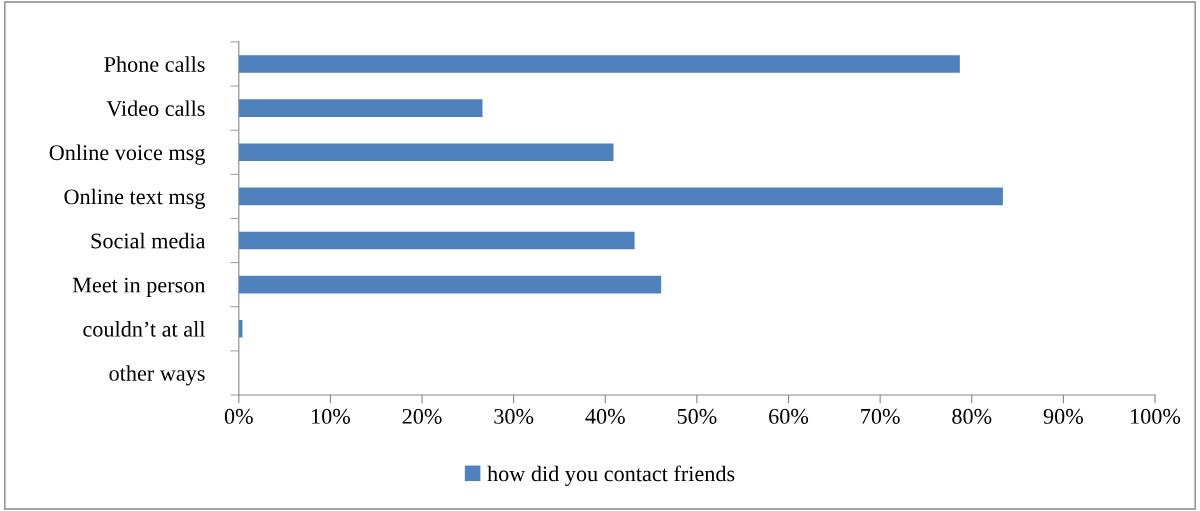 The image size is (1200, 511). I want to click on y-tick-label: Online voice msg, so click(127, 154).